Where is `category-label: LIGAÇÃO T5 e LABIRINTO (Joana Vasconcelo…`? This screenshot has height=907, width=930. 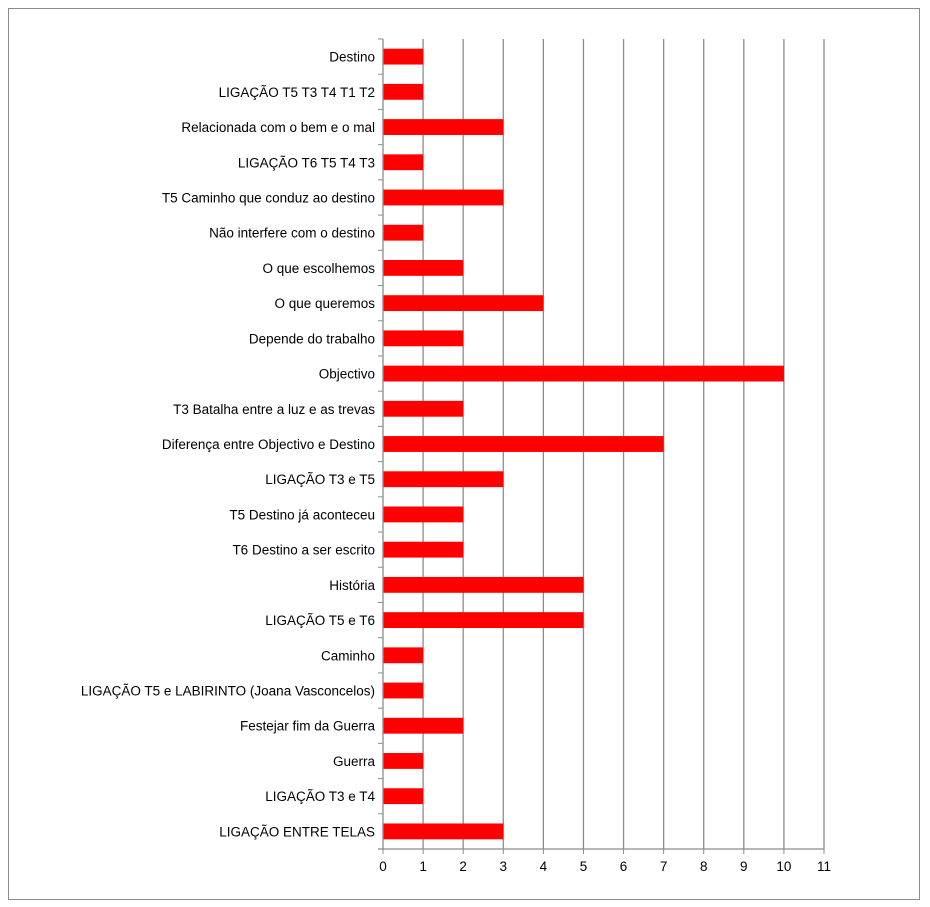
category-label: LIGAÇÃO T5 e LABIRINTO (Joana Vasconcelo… is located at coordinates (228, 691).